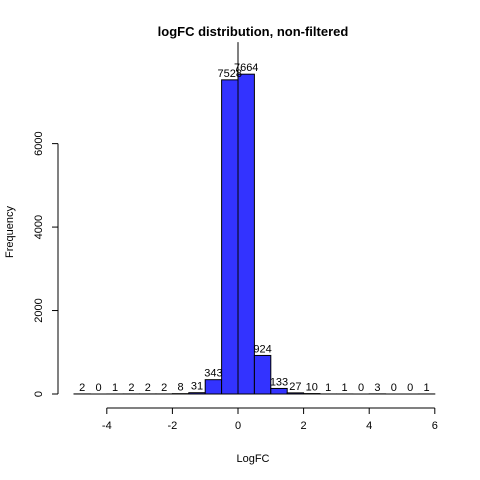 This screenshot has width=480, height=480. Describe the element at coordinates (253, 31) in the screenshot. I see `chart-title: logFC distribution, non-filtered` at that location.